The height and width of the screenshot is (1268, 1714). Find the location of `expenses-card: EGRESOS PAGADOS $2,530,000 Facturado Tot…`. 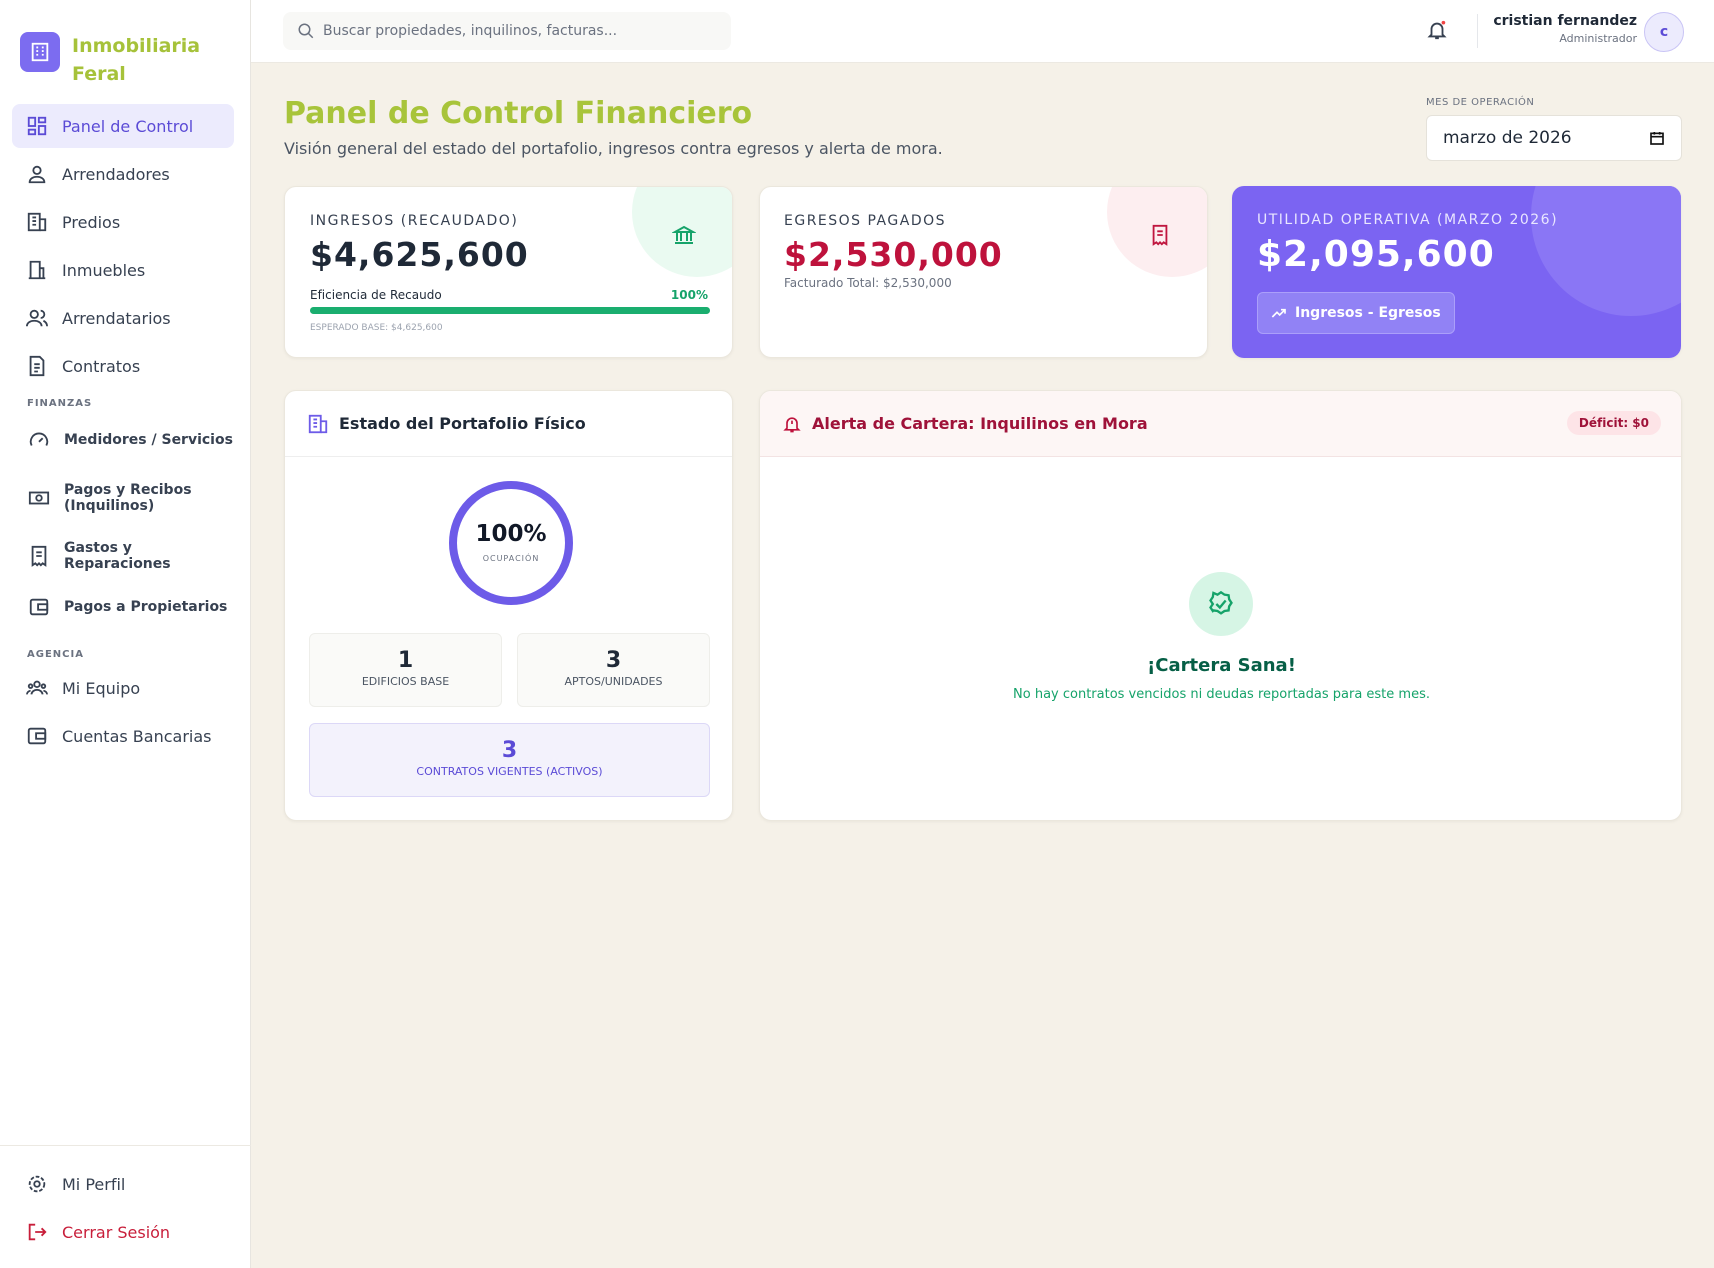

expenses-card: EGRESOS PAGADOS $2,530,000 Facturado Tot… is located at coordinates (983, 272).